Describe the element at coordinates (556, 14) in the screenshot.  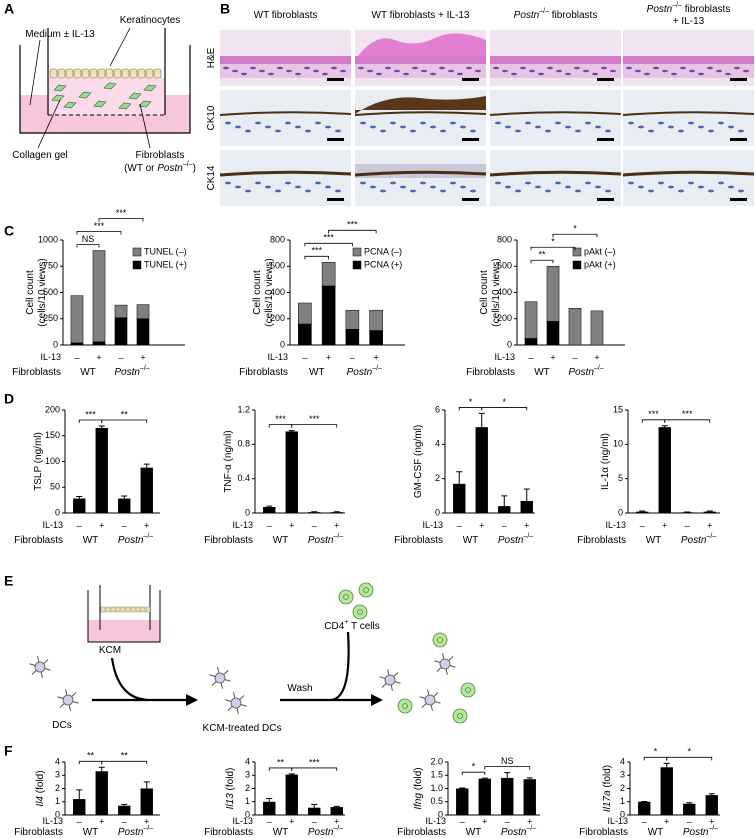
I see `column-header: Postn–/– fibroblasts` at that location.